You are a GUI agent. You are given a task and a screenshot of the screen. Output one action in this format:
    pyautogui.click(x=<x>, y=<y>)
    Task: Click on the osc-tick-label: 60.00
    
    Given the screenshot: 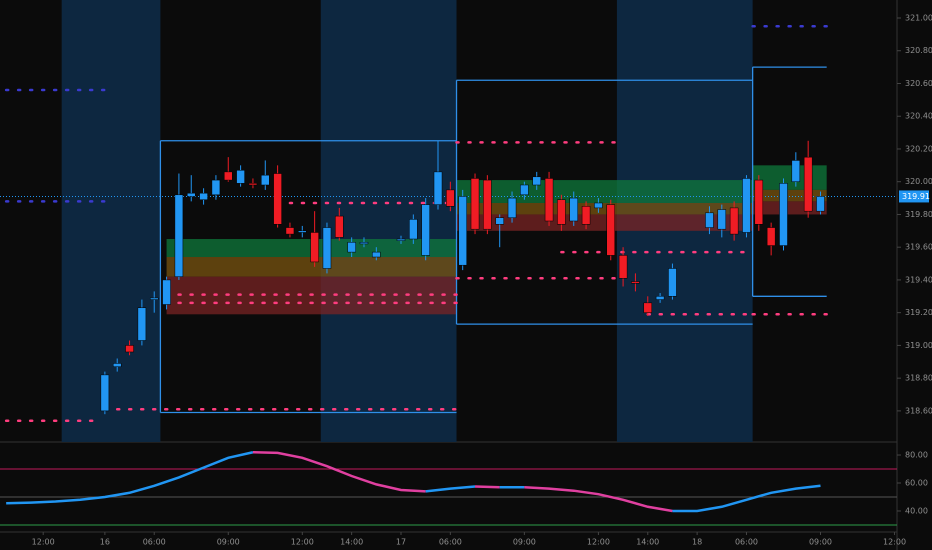 What is the action you would take?
    pyautogui.click(x=916, y=483)
    